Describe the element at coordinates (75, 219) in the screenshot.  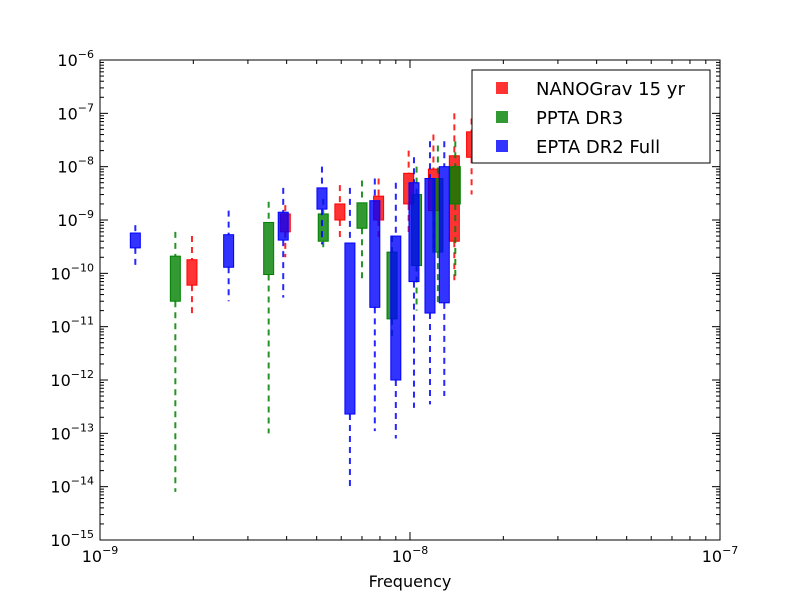
I see `y-tick-label: 10⁻⁹` at that location.